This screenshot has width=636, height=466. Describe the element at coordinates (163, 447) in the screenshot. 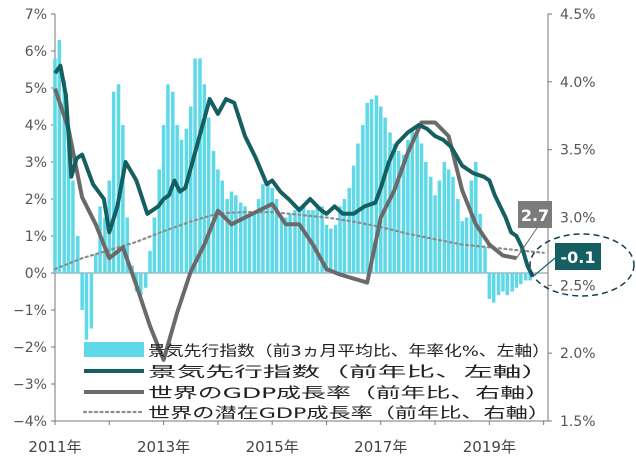

I see `x-tick-label: 2013年` at that location.